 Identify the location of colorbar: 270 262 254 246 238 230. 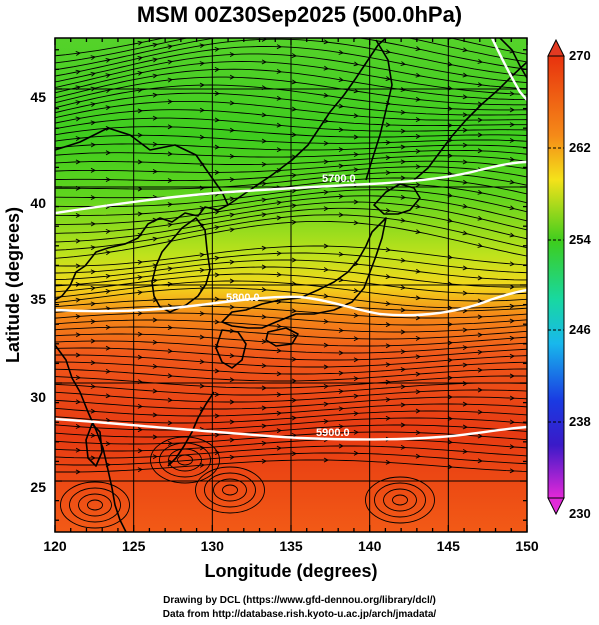
(569, 279).